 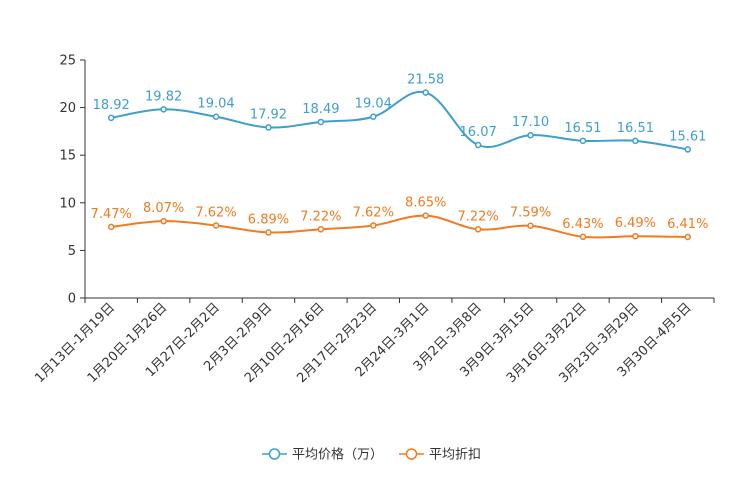 What do you see at coordinates (425, 80) in the screenshot?
I see `data-label: 21.58` at bounding box center [425, 80].